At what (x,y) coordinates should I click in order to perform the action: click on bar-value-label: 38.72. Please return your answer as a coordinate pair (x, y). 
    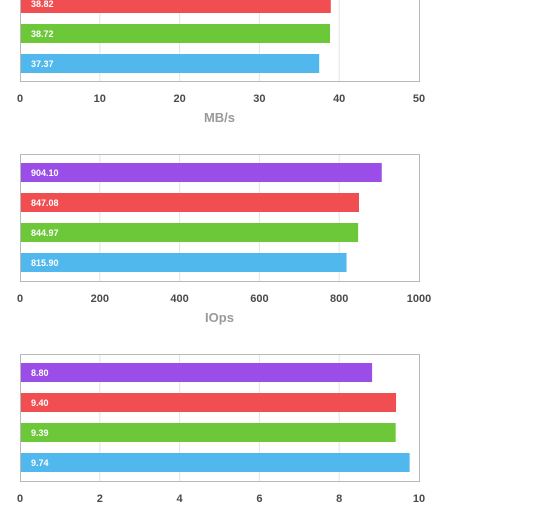
    Looking at the image, I should click on (42, 34).